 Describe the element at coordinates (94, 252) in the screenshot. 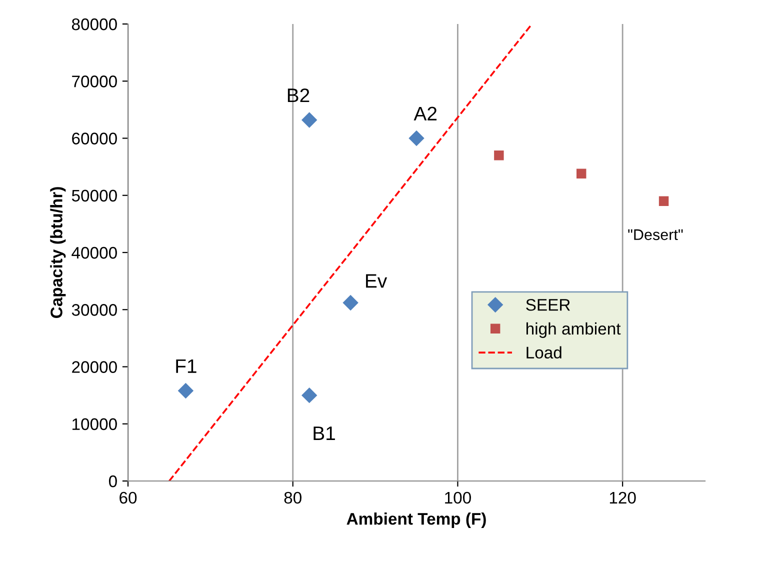

I see `y-tick-label: 40000` at that location.